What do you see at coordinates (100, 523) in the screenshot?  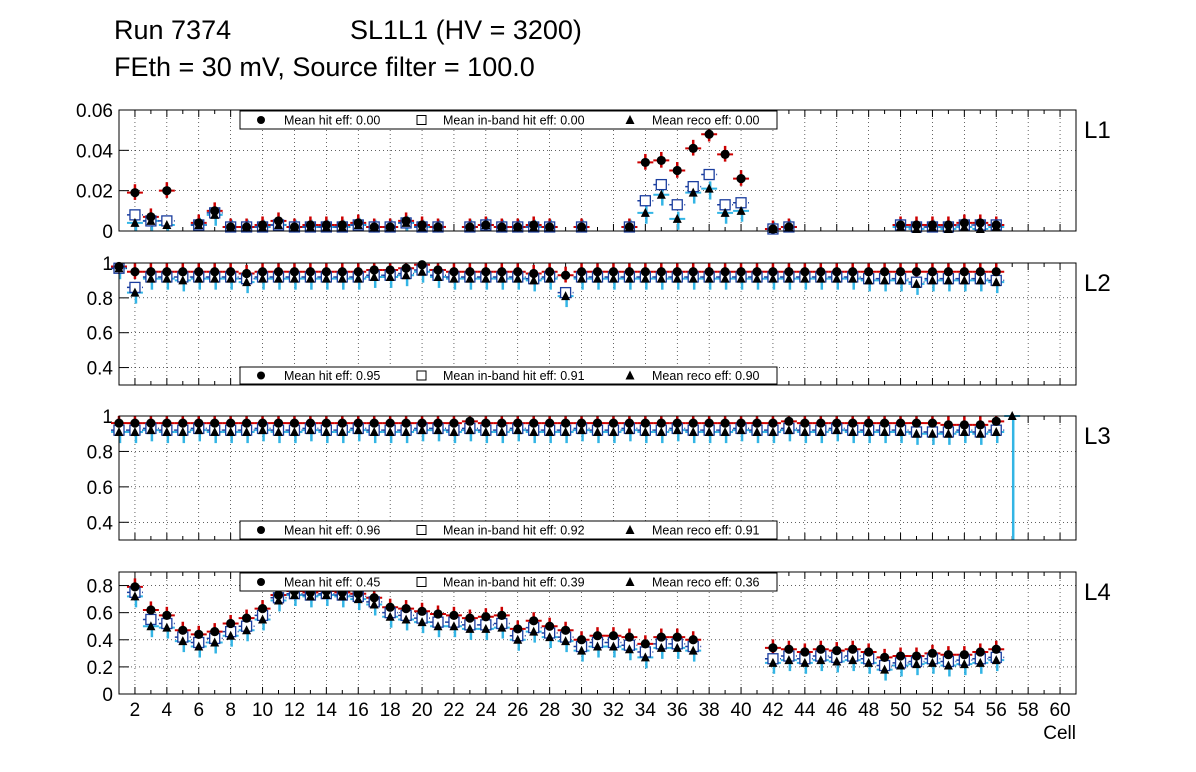 I see `y-tick-label: 0.4` at bounding box center [100, 523].